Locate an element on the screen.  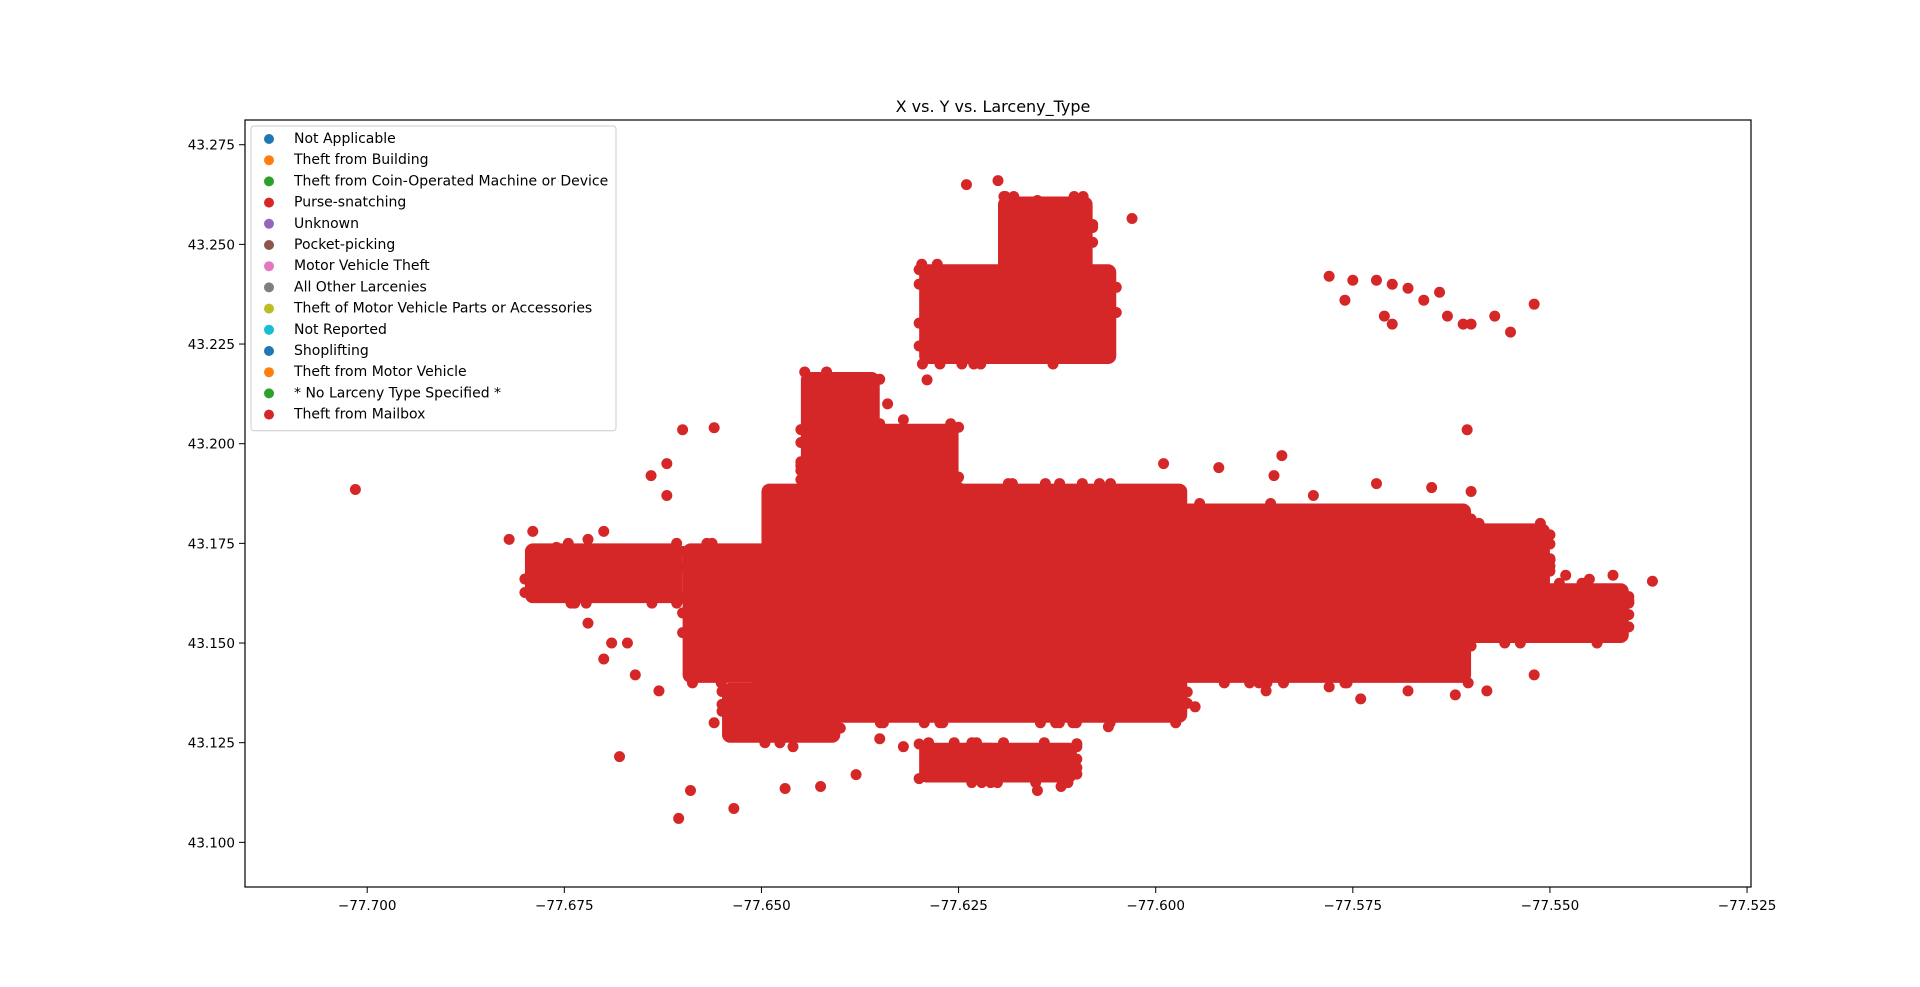
y-tick-label: 43.100 is located at coordinates (211, 843).